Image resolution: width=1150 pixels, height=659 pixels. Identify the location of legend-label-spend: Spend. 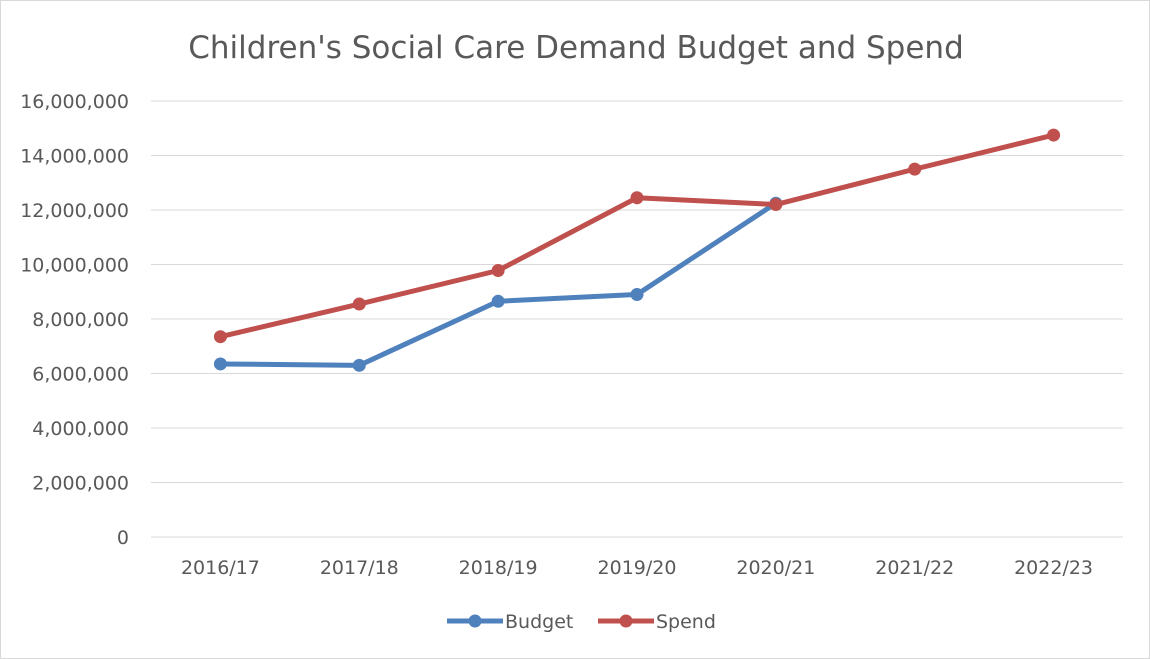
(686, 622).